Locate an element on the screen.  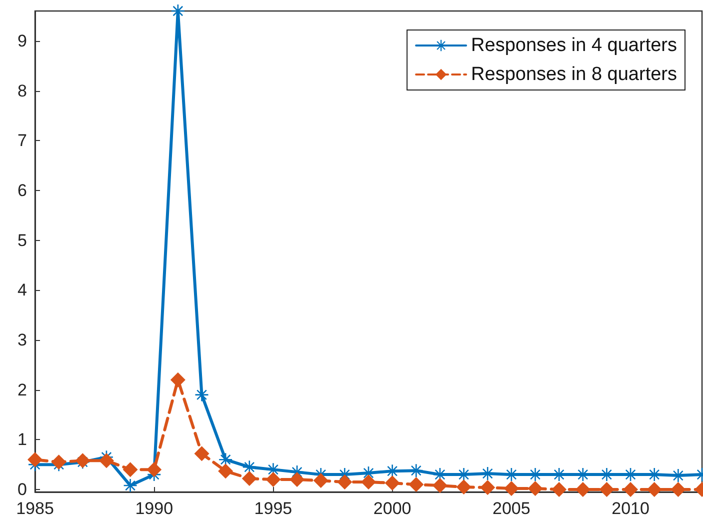
y-tick-label: 5 is located at coordinates (22, 240).